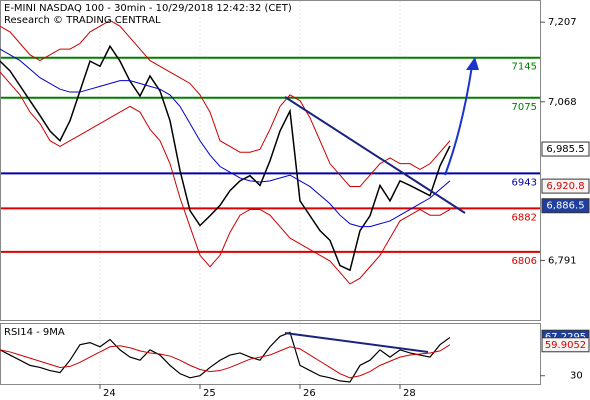  I want to click on price-tag-label: 59.9052, so click(565, 345).